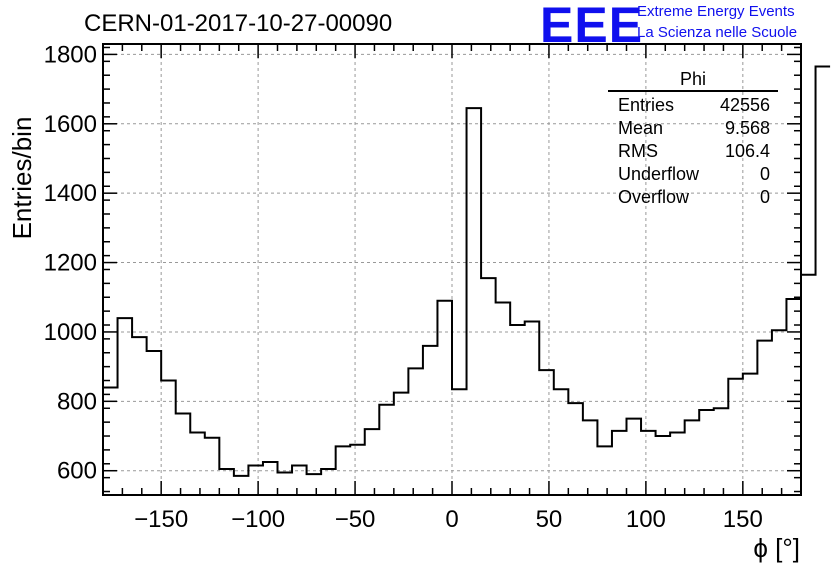 The width and height of the screenshot is (836, 572). What do you see at coordinates (744, 105) in the screenshot?
I see `stats-value: 42556` at bounding box center [744, 105].